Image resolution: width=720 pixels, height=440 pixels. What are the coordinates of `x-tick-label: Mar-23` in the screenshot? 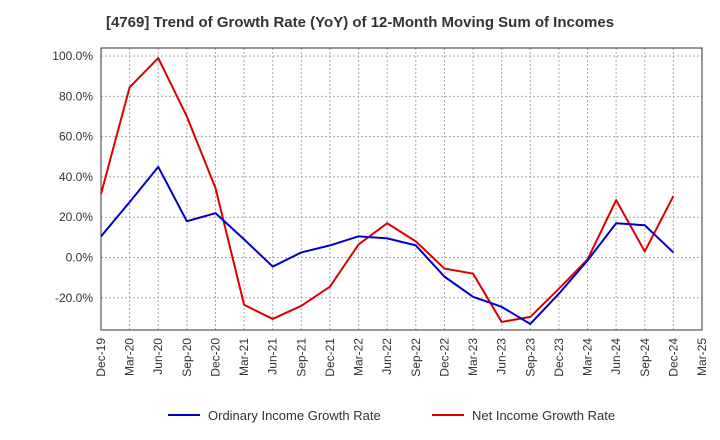 It's located at (473, 357).